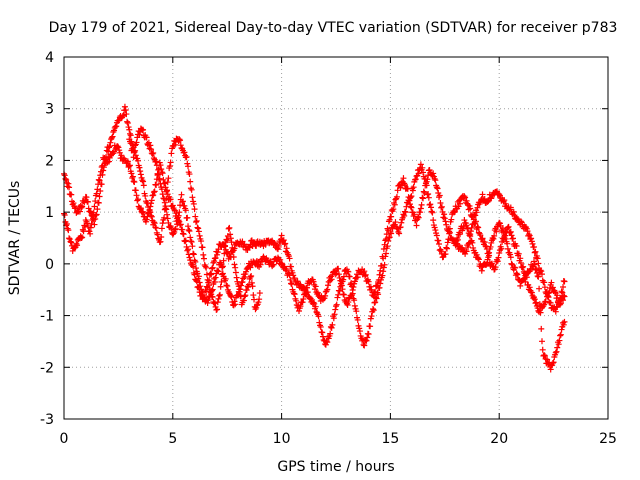  Describe the element at coordinates (49, 58) in the screenshot. I see `y-tick-label: 4` at that location.